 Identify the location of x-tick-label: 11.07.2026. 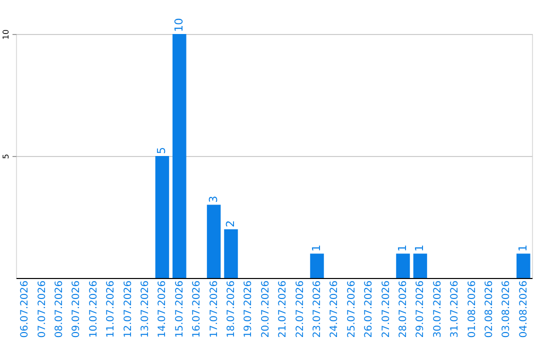
(111, 309).